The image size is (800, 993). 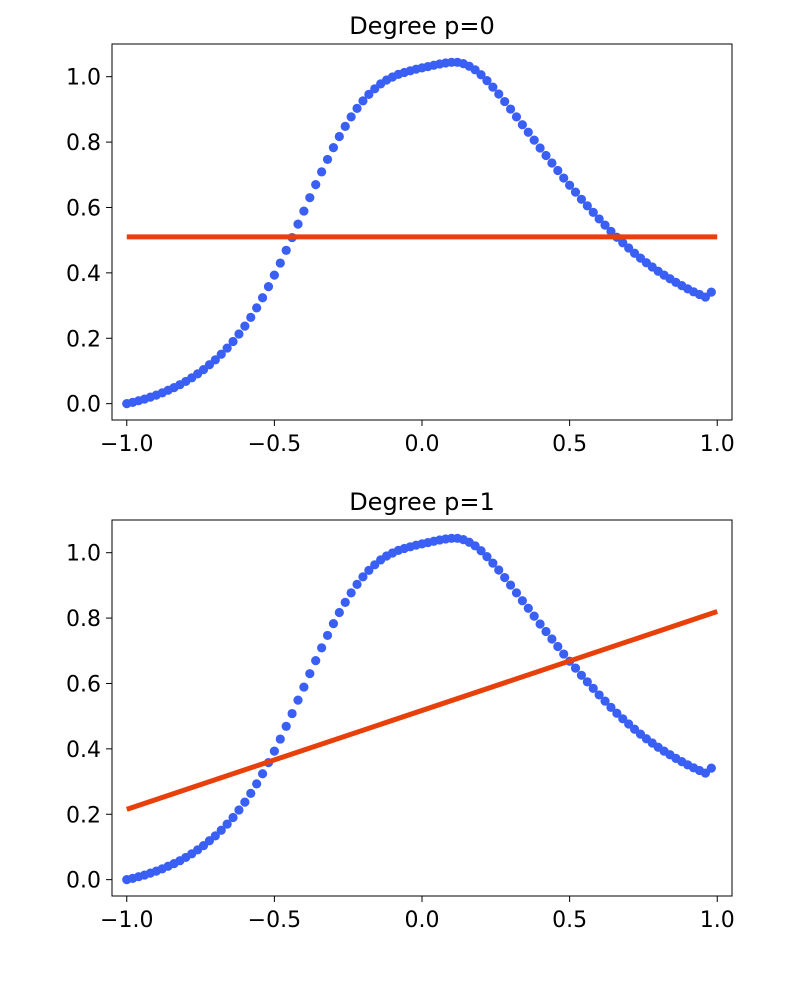 I want to click on chart-title: Degree p=1, so click(x=422, y=502).